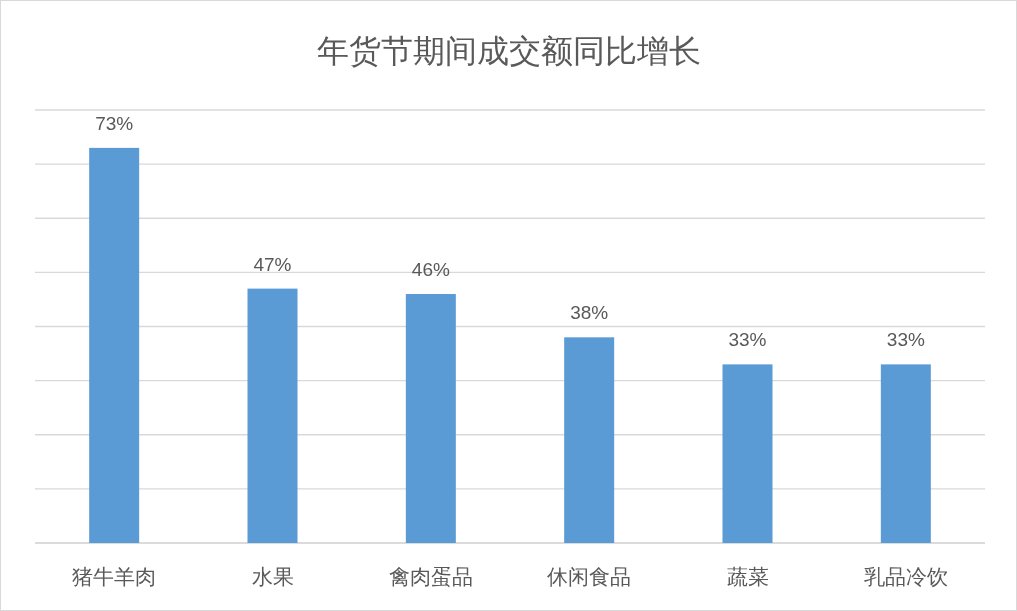 The height and width of the screenshot is (611, 1017). I want to click on data-label: 73%, so click(114, 123).